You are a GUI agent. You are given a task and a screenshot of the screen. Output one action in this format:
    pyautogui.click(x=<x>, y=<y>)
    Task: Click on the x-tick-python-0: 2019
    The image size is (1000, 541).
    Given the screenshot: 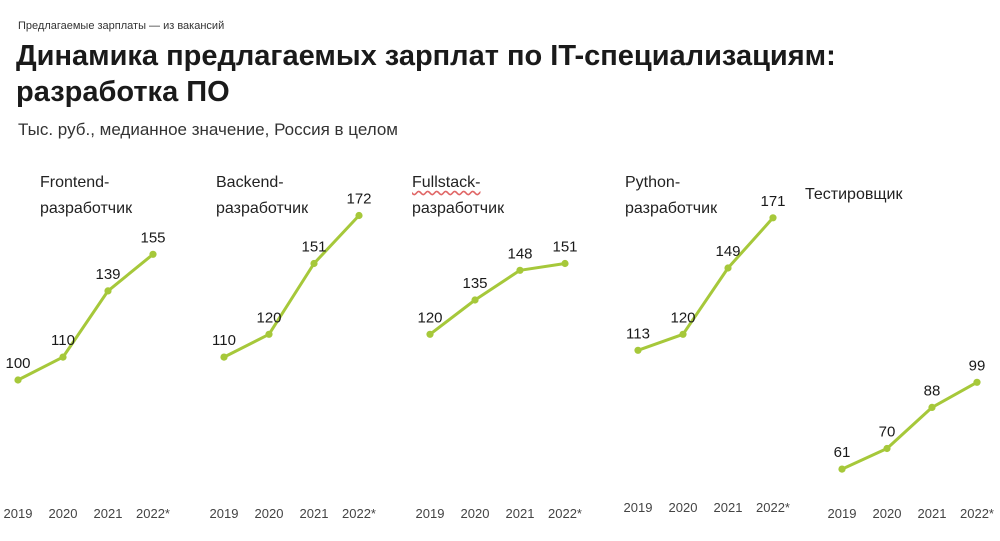 What is the action you would take?
    pyautogui.click(x=638, y=507)
    